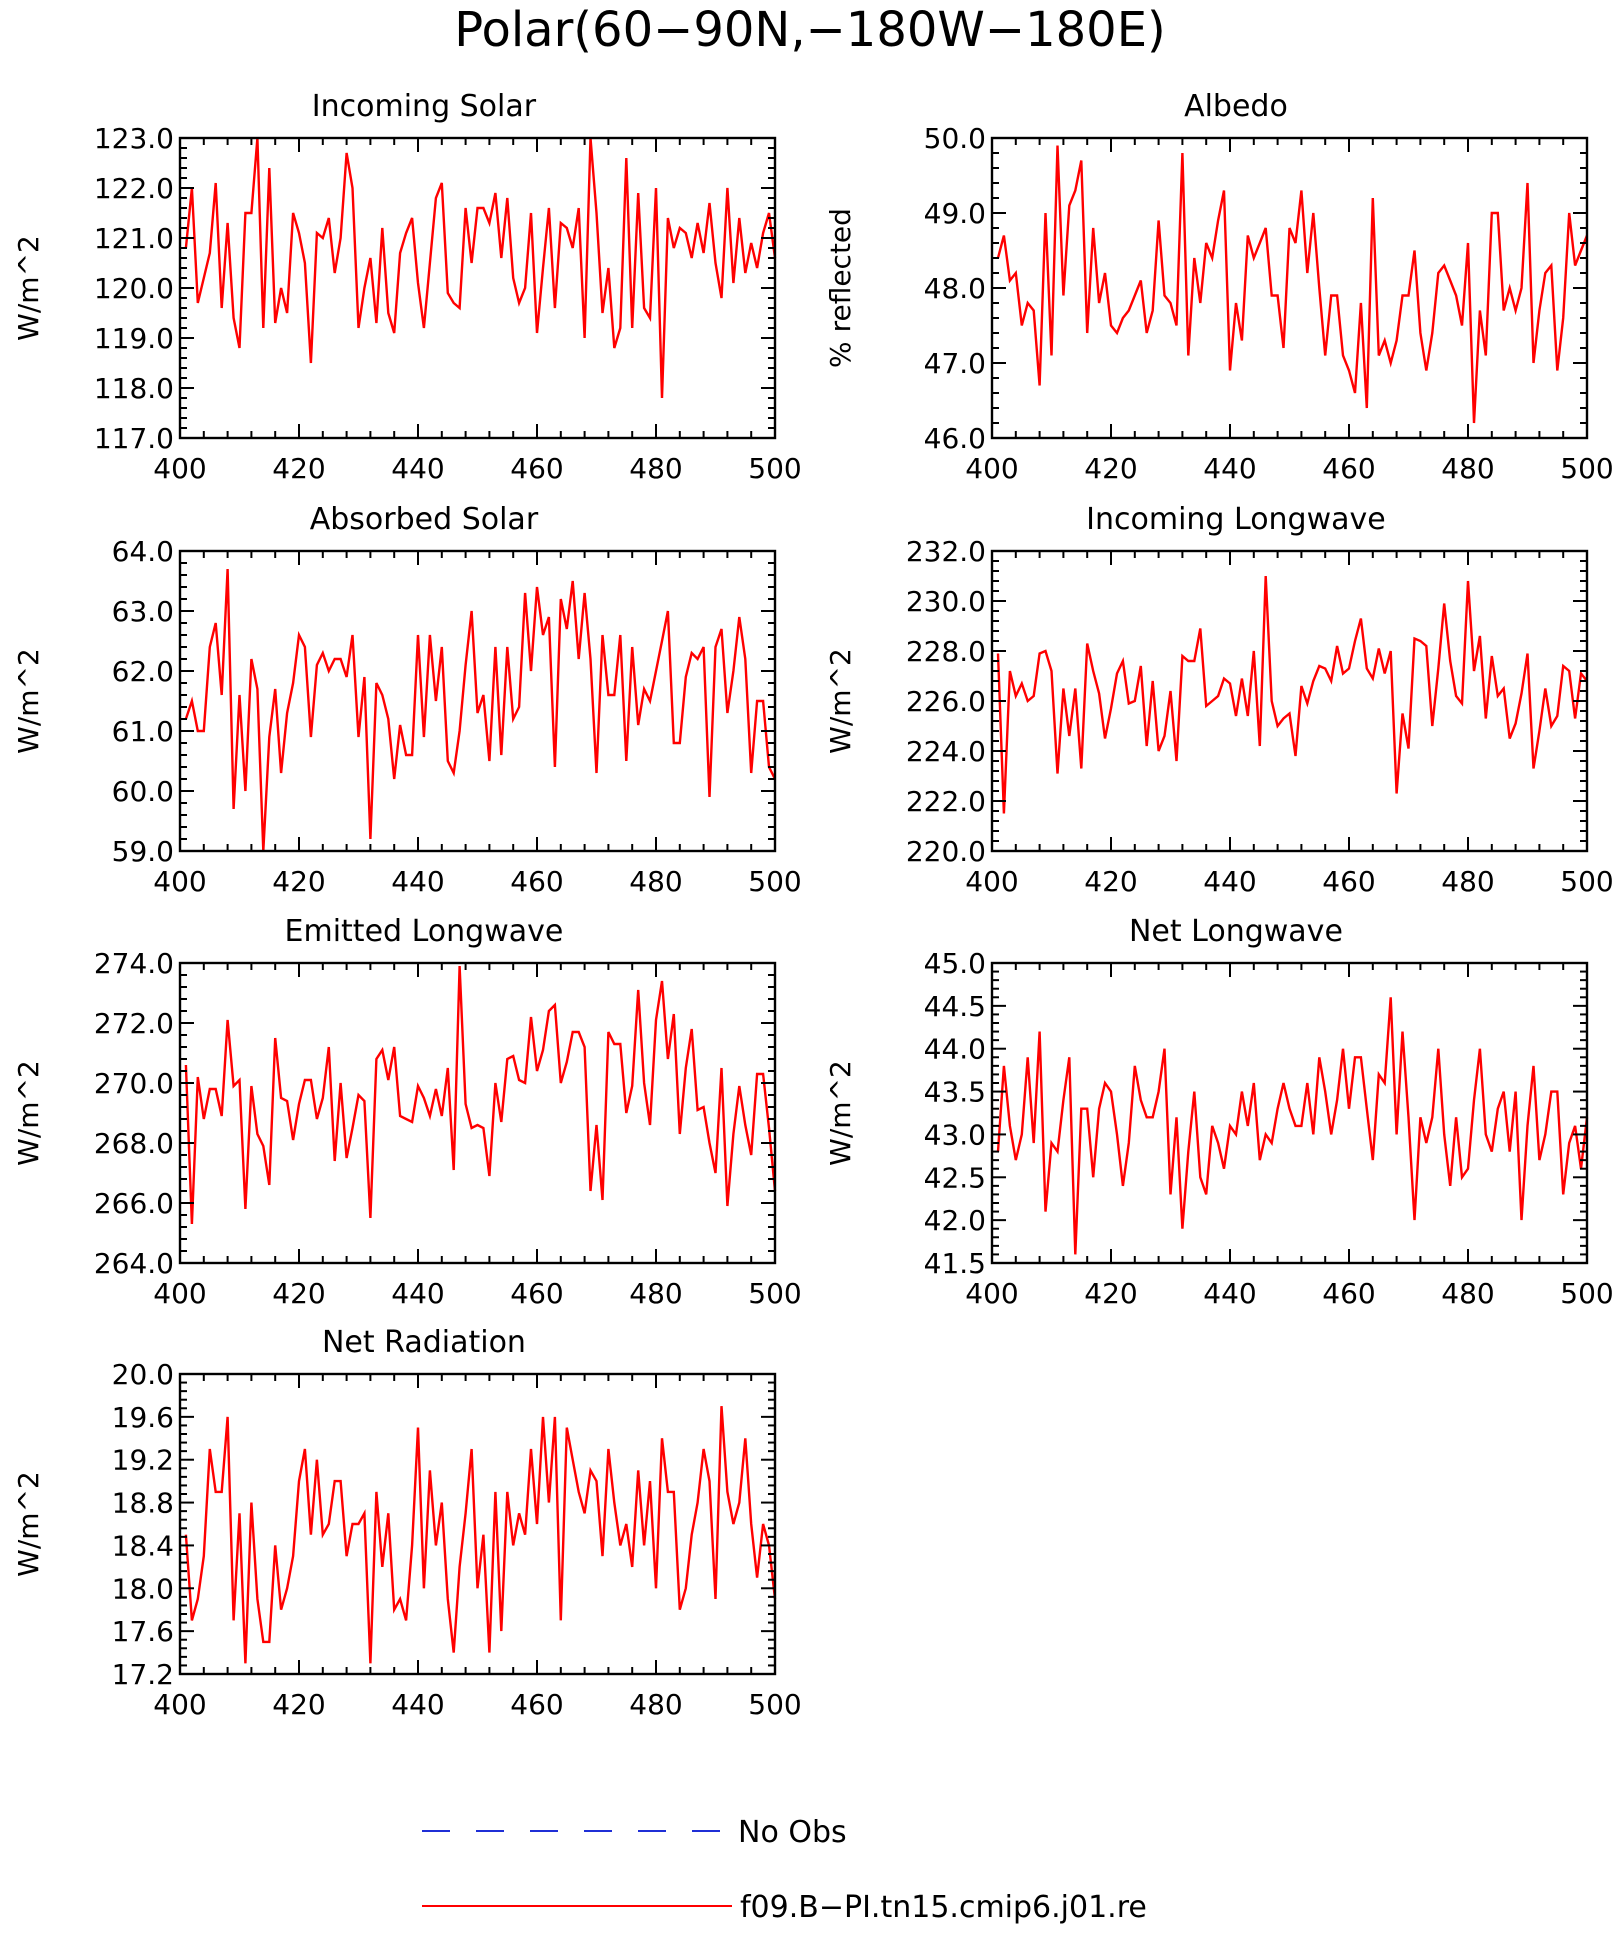 This screenshot has height=1943, width=1621. Describe the element at coordinates (143, 1417) in the screenshot. I see `y-tick-label: 19.6` at that location.